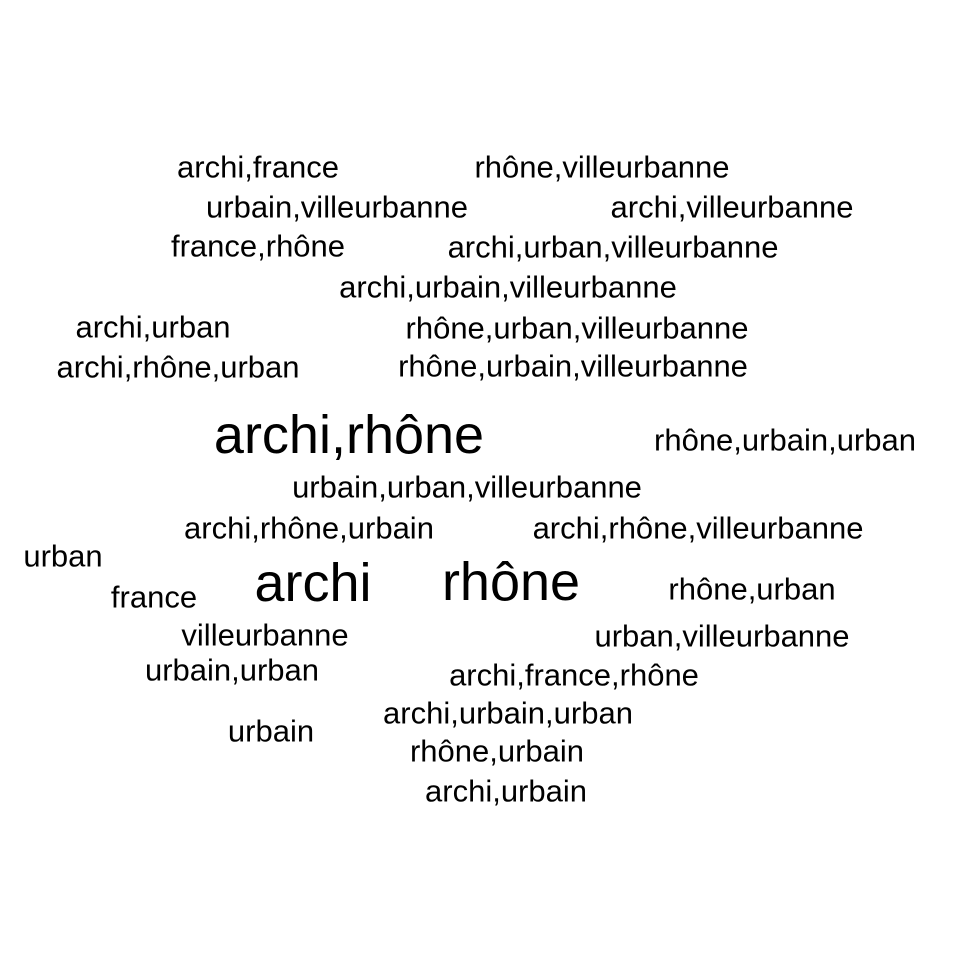 Image resolution: width=960 pixels, height=960 pixels. Describe the element at coordinates (506, 791) in the screenshot. I see `word-archi-urbain: archi,urbain` at that location.